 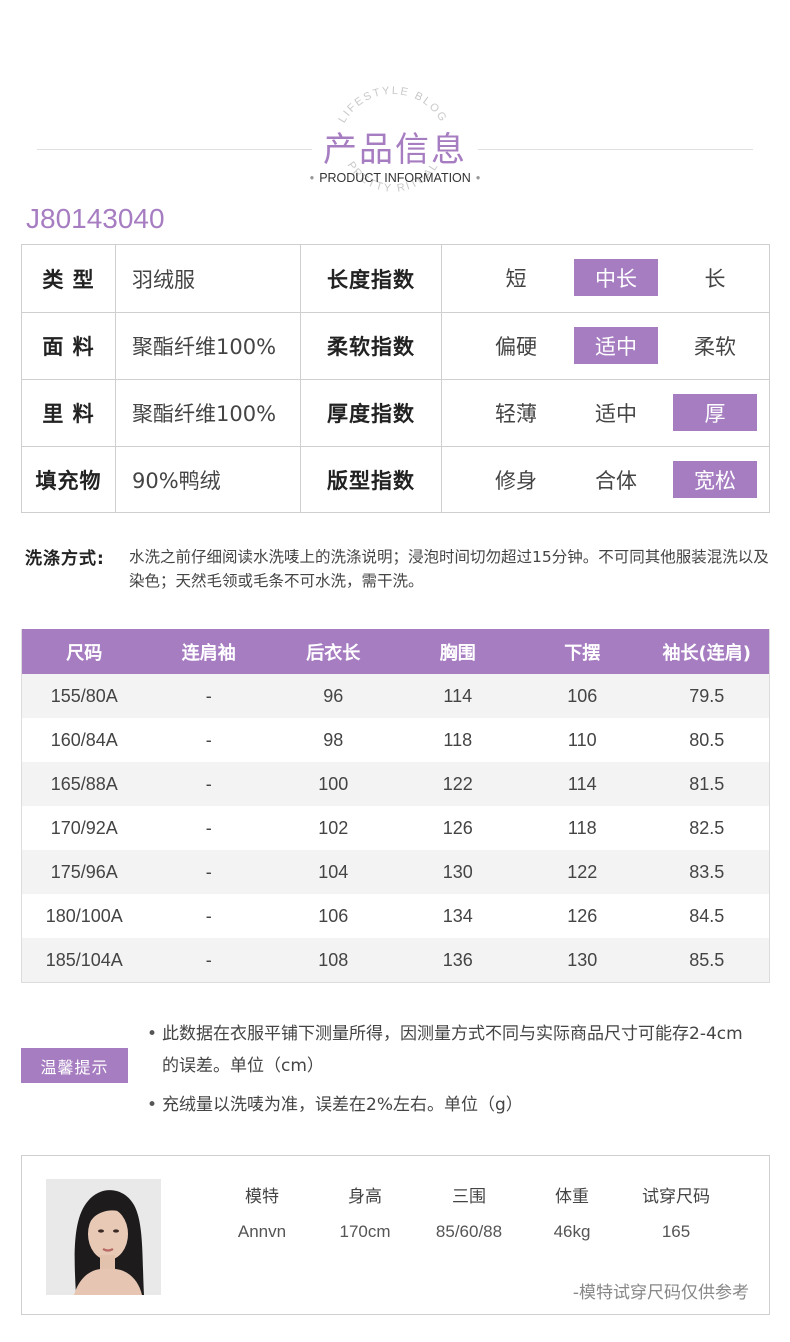 What do you see at coordinates (371, 346) in the screenshot?
I see `index-name: 柔软指数` at bounding box center [371, 346].